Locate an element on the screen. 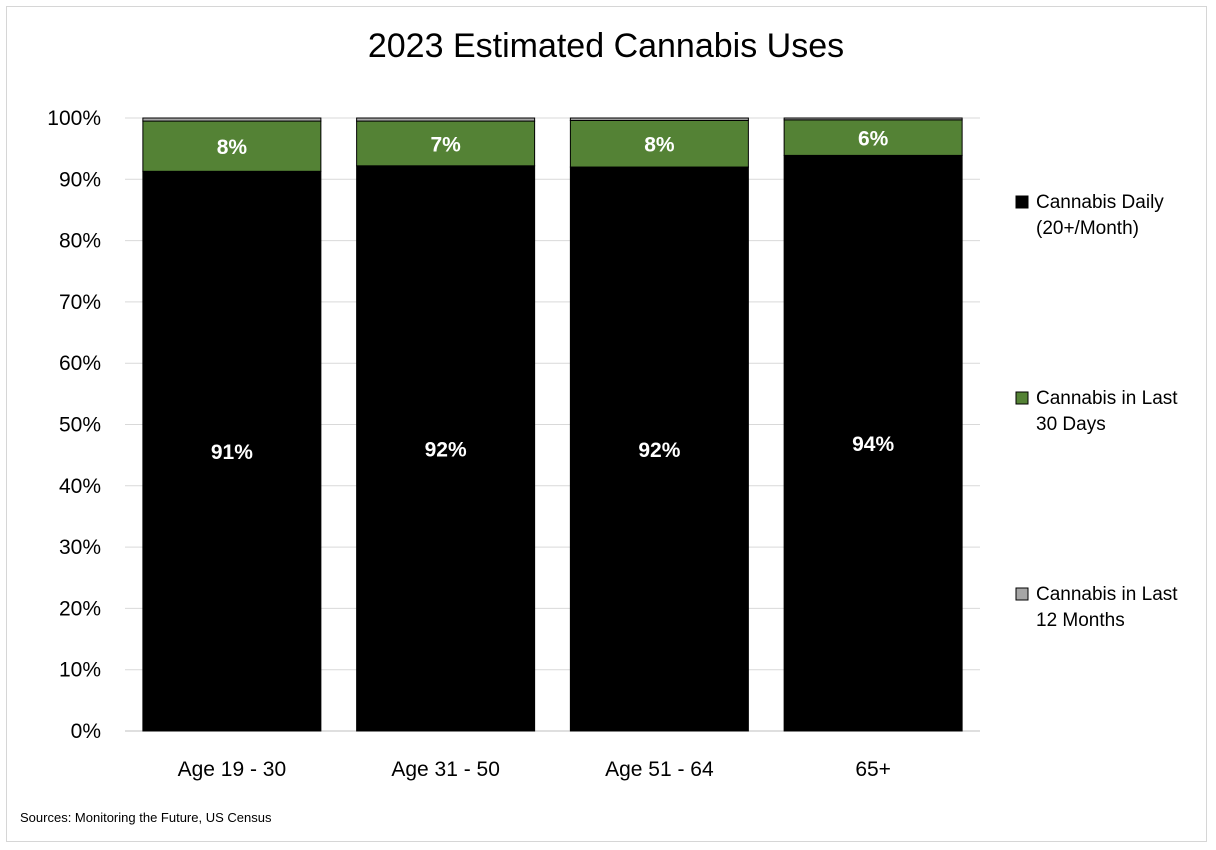  x-category-label: 65+ is located at coordinates (873, 769).